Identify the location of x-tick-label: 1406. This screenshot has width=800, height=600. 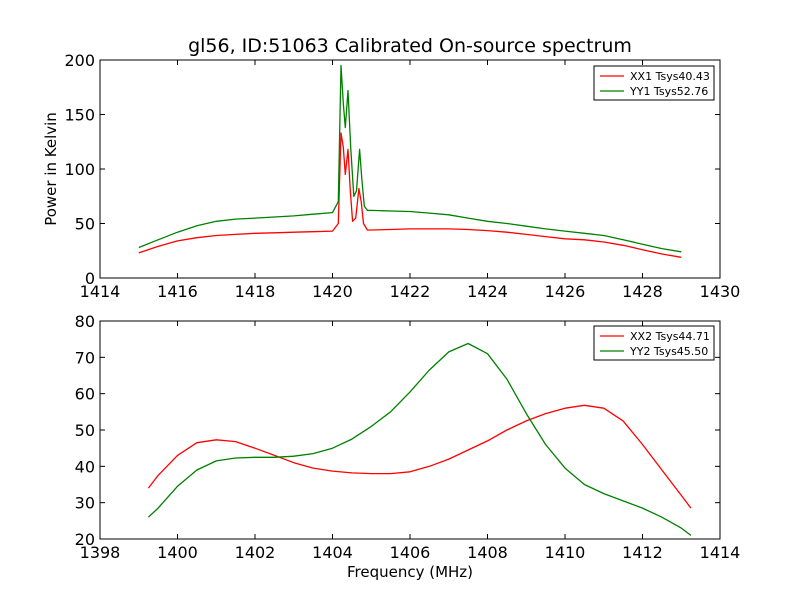
(410, 552).